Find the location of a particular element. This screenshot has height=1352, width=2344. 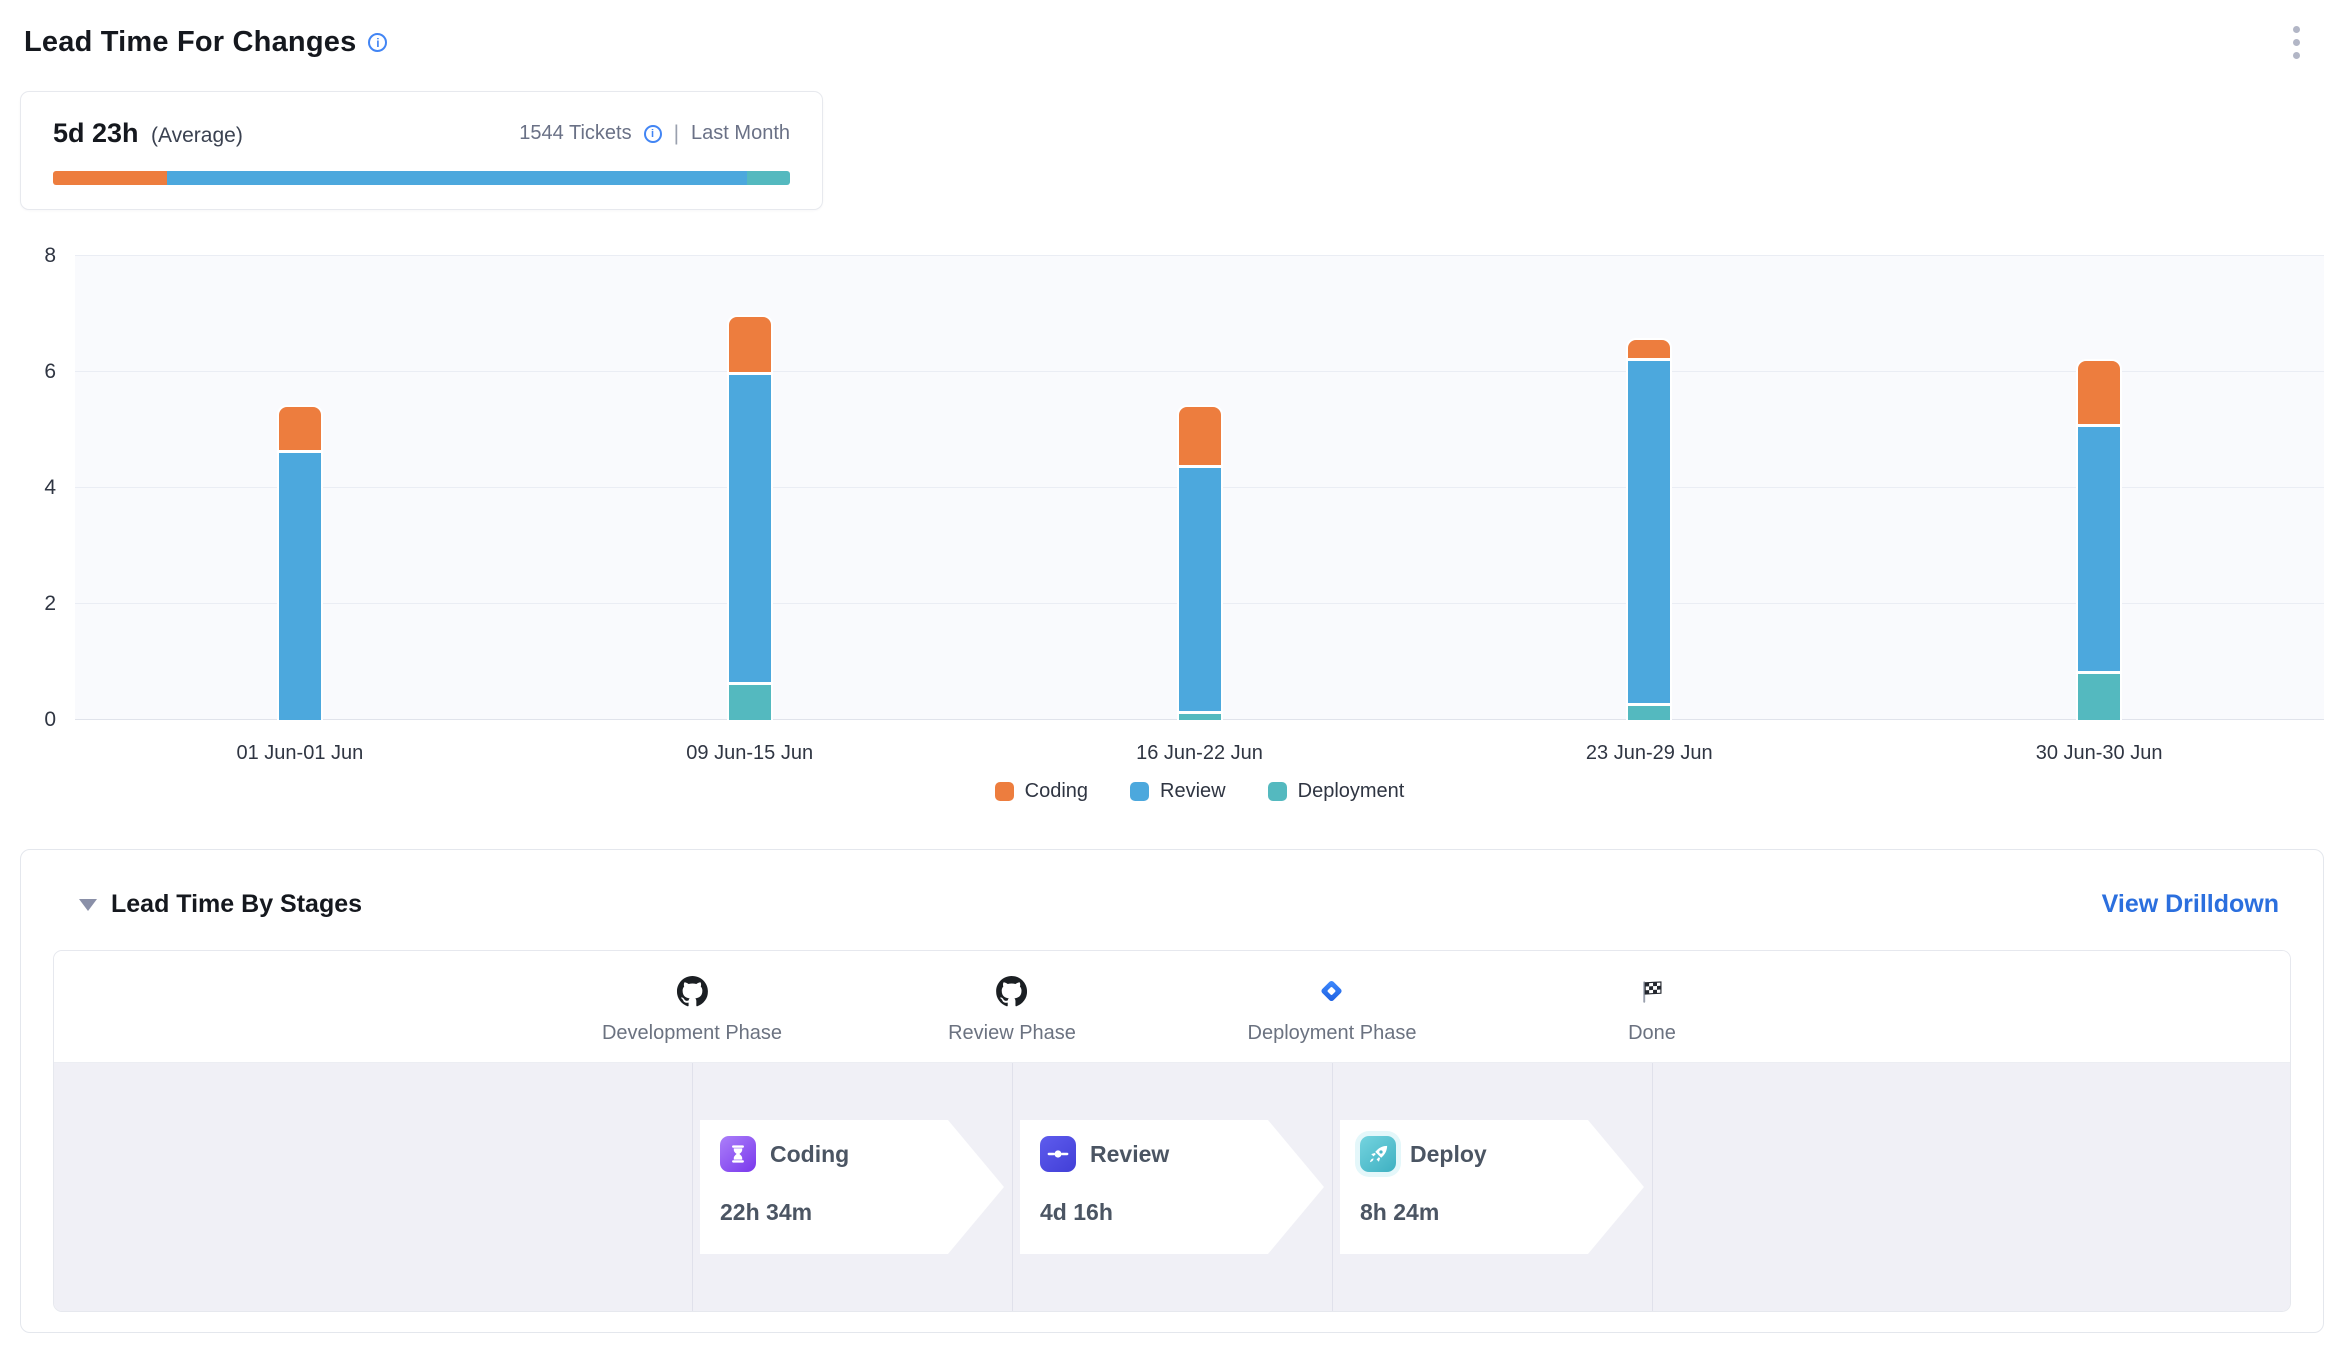

phase-label: Review Phase is located at coordinates (1012, 1033).